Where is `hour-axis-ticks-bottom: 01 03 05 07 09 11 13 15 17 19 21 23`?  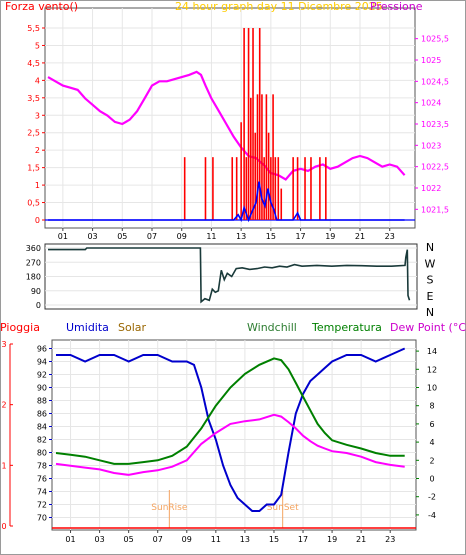 hour-axis-ticks-bottom: 01 03 05 07 09 11 13 15 17 19 21 23 is located at coordinates (230, 537).